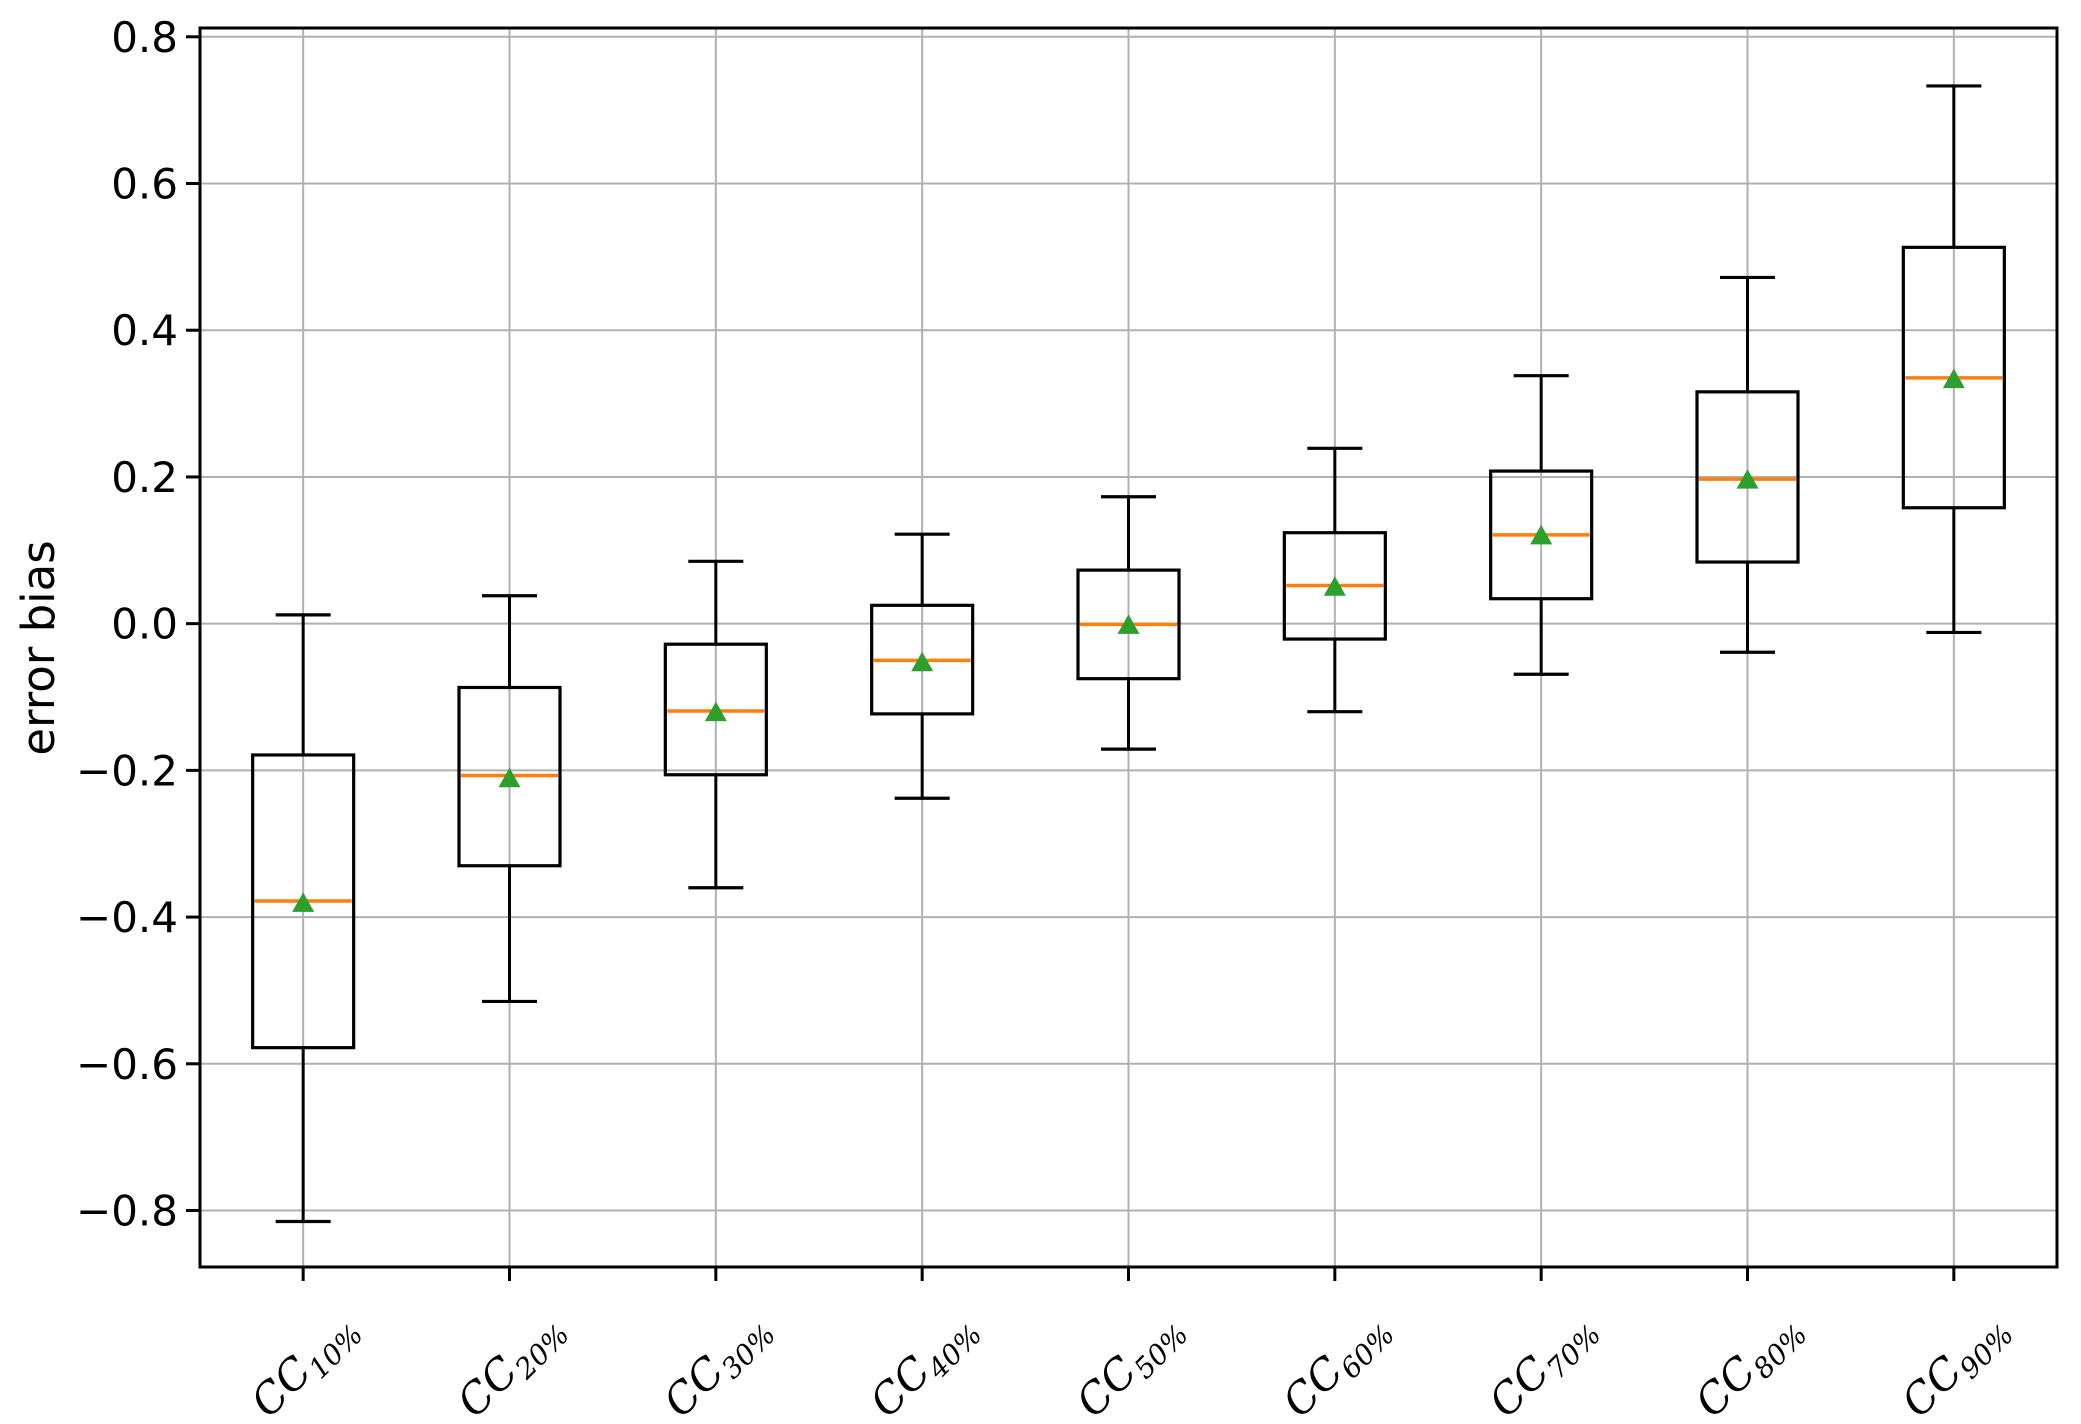 This screenshot has width=2081, height=1424. What do you see at coordinates (144, 330) in the screenshot?
I see `y-tick-label: 0.4` at bounding box center [144, 330].